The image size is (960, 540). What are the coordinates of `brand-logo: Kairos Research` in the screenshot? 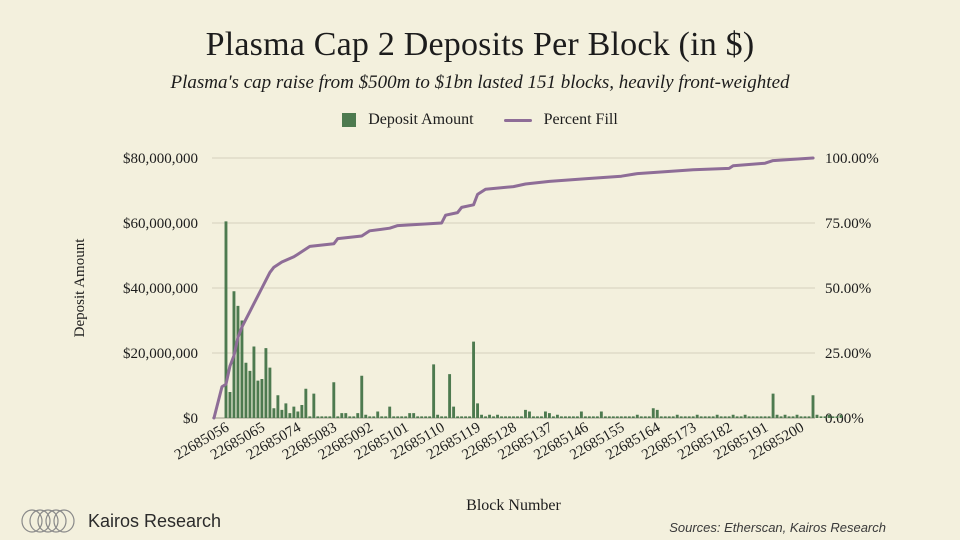 It's located at (119, 521).